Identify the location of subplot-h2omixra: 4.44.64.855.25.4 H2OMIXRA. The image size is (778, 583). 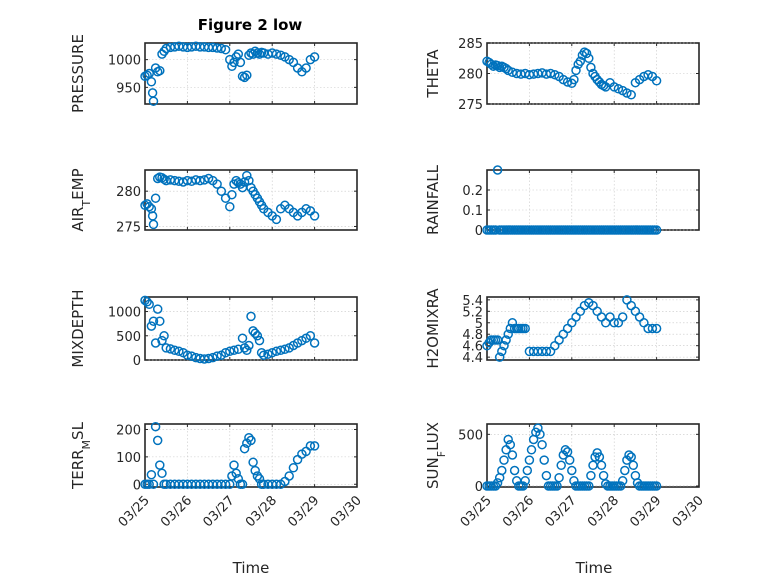
(562, 328).